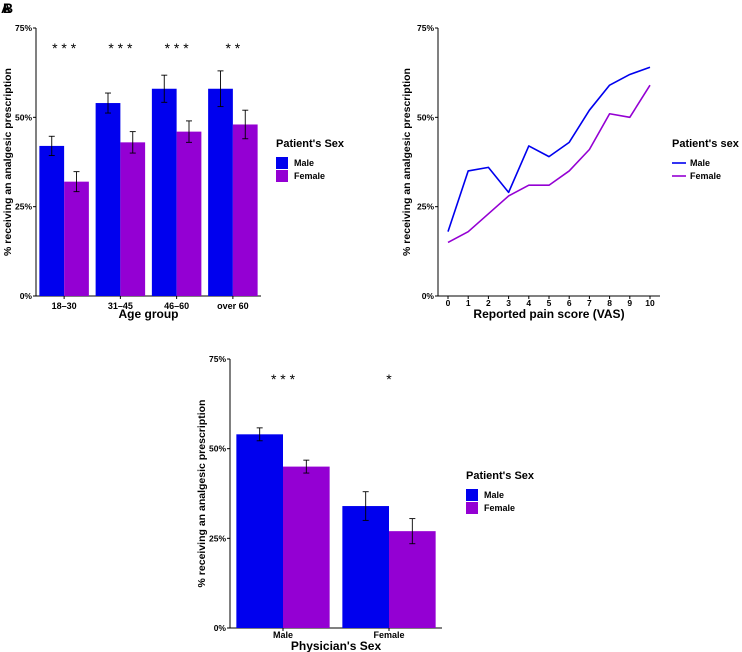  What do you see at coordinates (425, 117) in the screenshot?
I see `y-tick-label-b: 50%` at bounding box center [425, 117].